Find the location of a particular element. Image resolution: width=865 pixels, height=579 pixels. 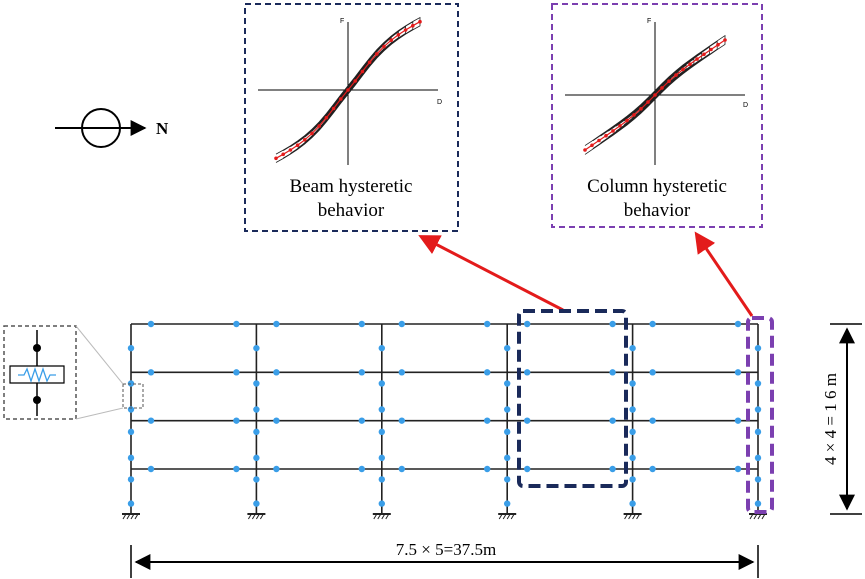

beam-caption-line2: behavior is located at coordinates (351, 210).